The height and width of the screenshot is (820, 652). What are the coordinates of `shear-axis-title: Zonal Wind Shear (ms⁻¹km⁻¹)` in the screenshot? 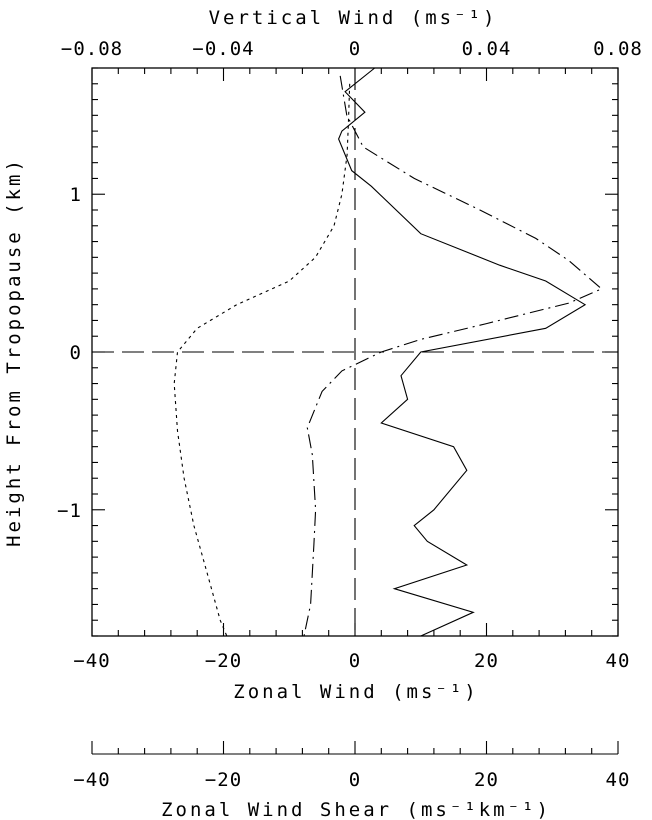 It's located at (356, 809).